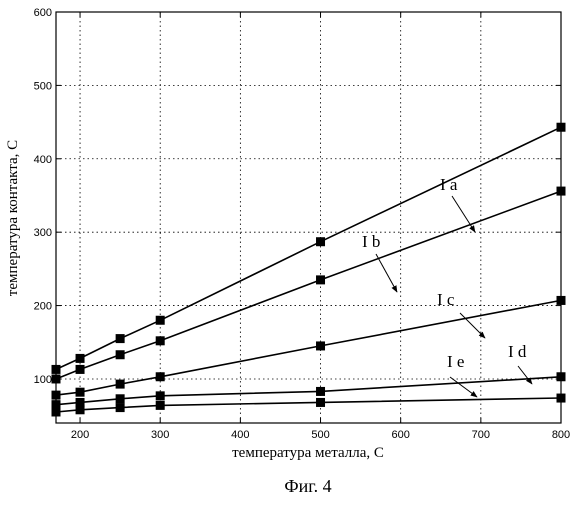  What do you see at coordinates (43, 13) in the screenshot?
I see `y-tick-label: 600` at bounding box center [43, 13].